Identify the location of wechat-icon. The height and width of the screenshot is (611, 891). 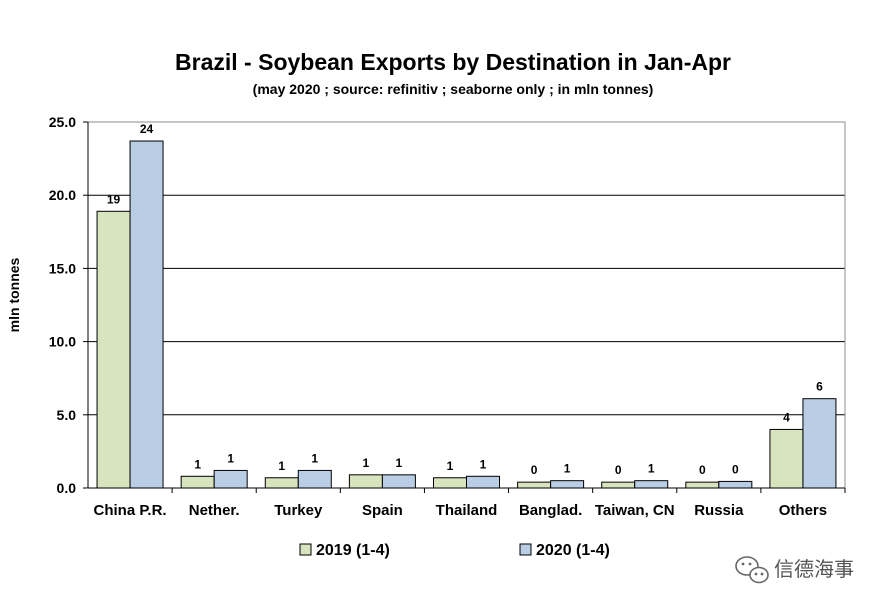
(752, 570).